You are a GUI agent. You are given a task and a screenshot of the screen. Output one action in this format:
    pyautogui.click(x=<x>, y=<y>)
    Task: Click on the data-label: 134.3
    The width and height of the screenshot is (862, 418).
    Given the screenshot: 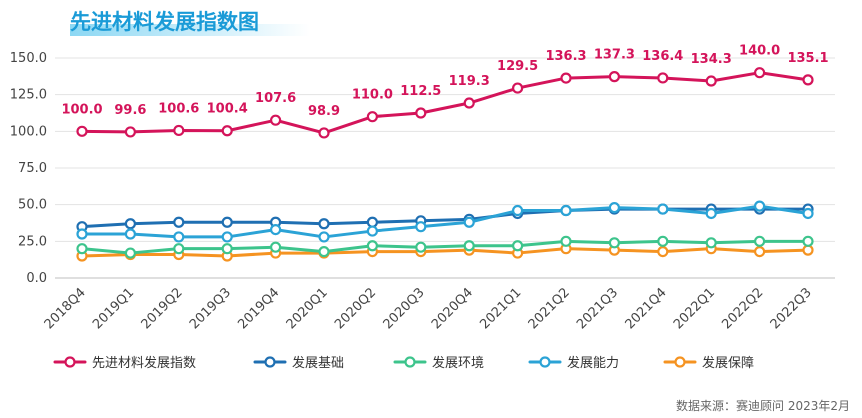 What is the action you would take?
    pyautogui.click(x=711, y=59)
    